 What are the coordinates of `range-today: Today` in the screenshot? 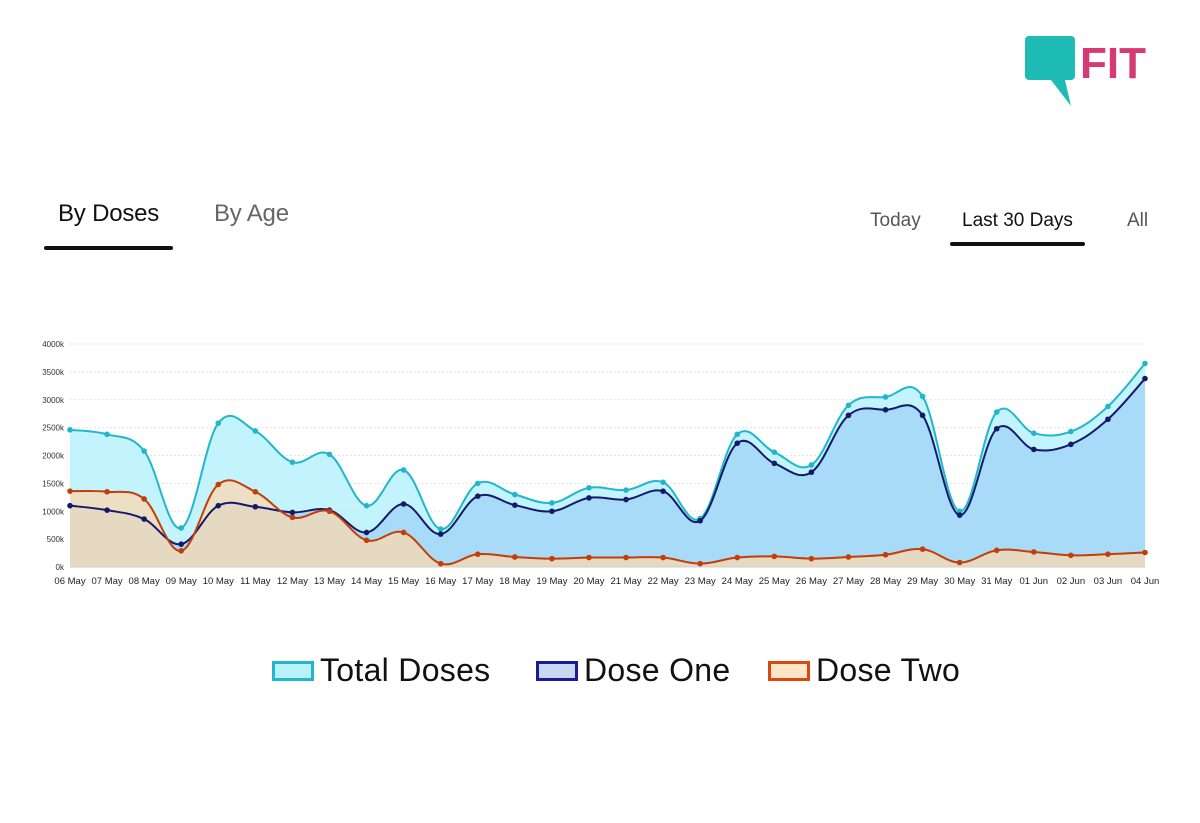 It's located at (895, 221).